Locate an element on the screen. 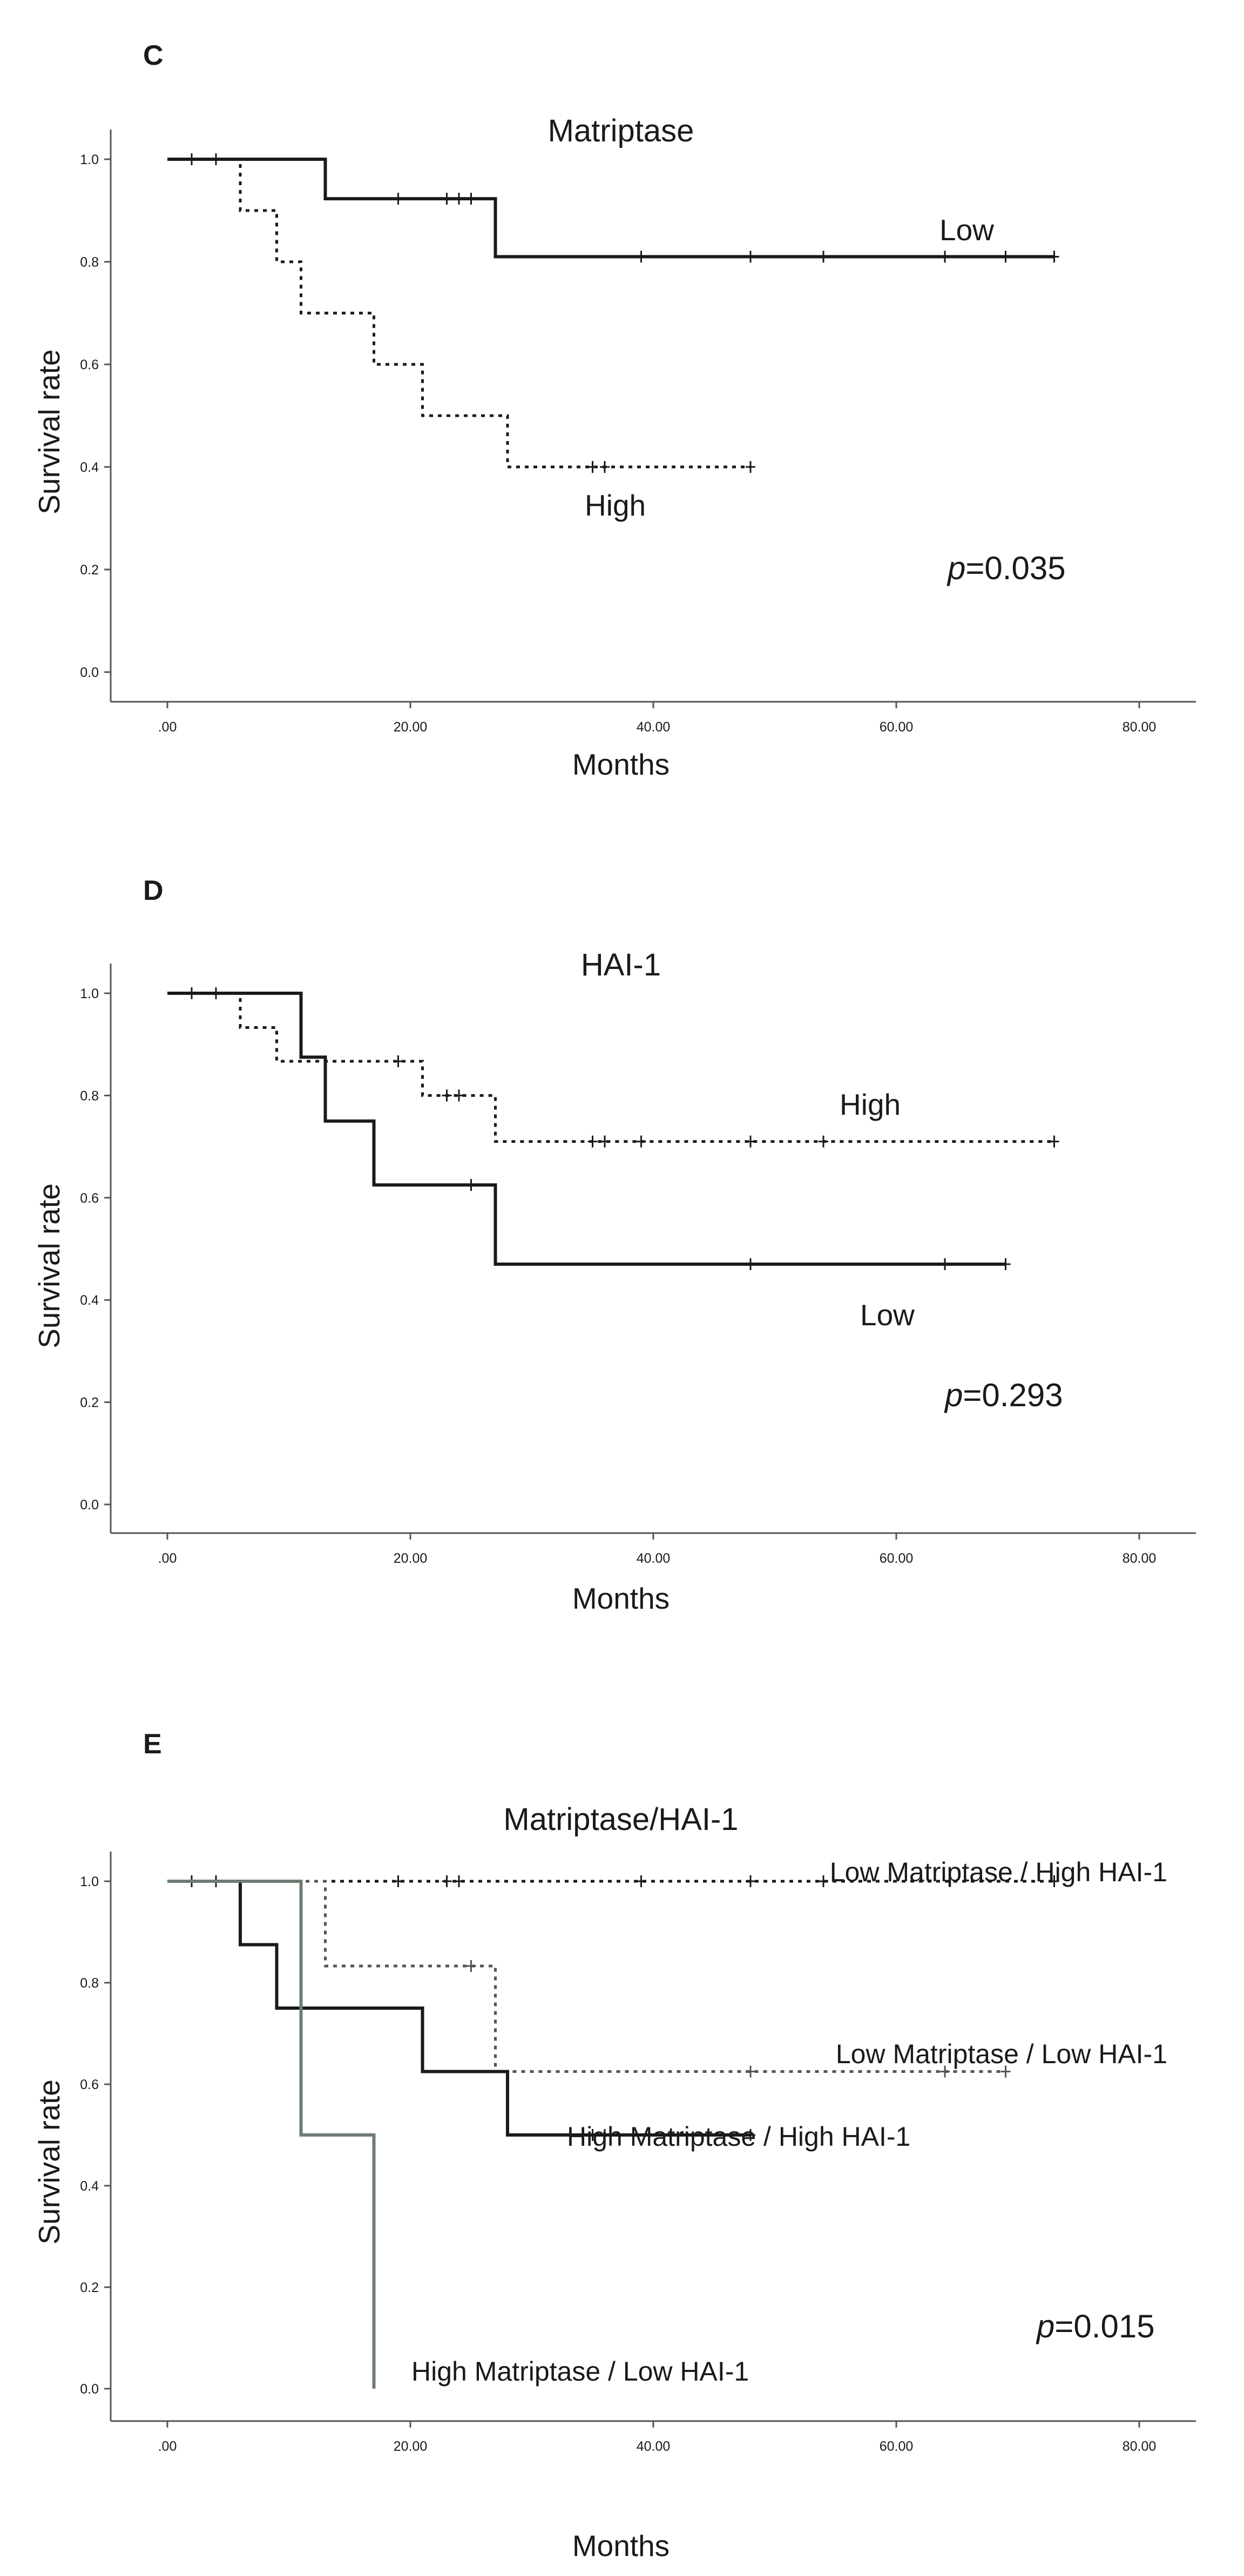 The width and height of the screenshot is (1244, 2576). curve-label-high-matriptase-low-hai1: High Matriptase / Low HAI-1 is located at coordinates (580, 2371).